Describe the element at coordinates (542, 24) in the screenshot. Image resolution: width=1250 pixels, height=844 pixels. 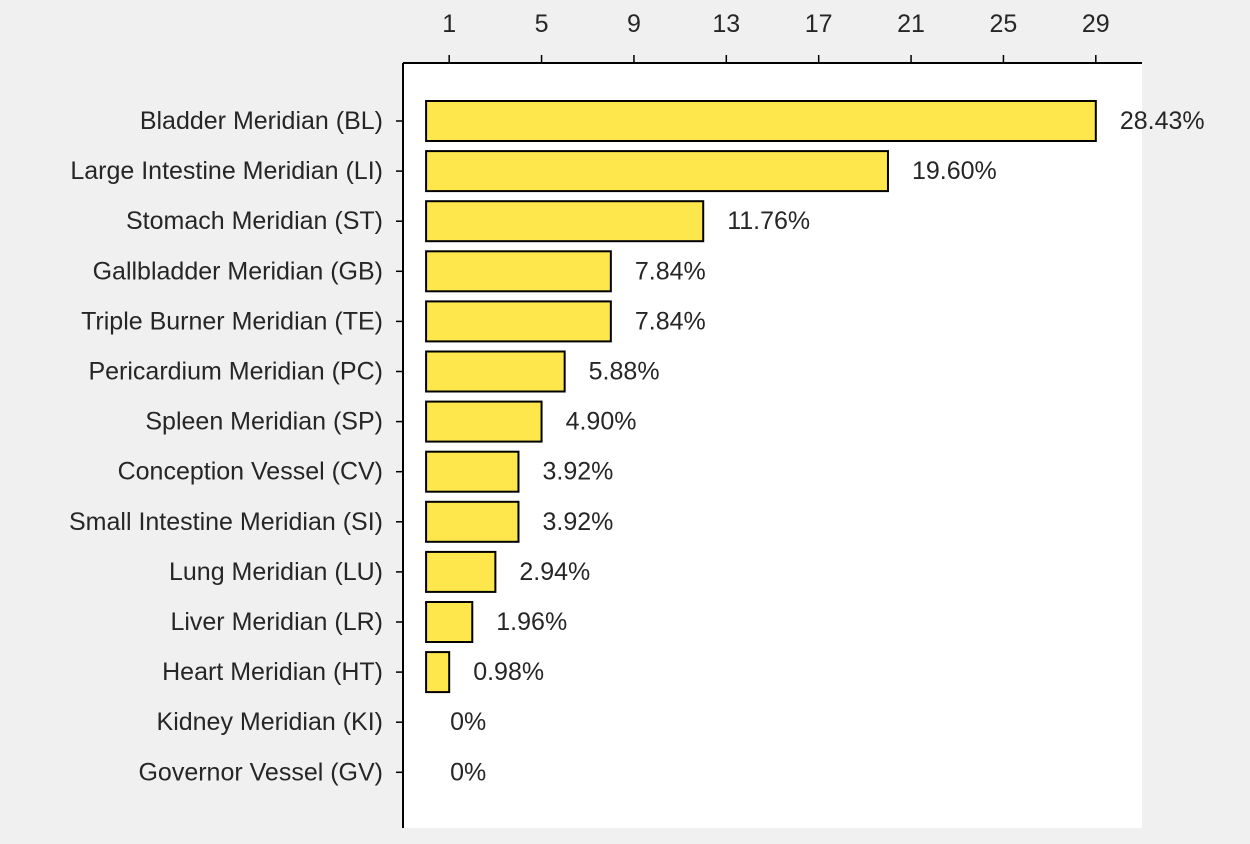
I see `x-tick-label: 5` at that location.